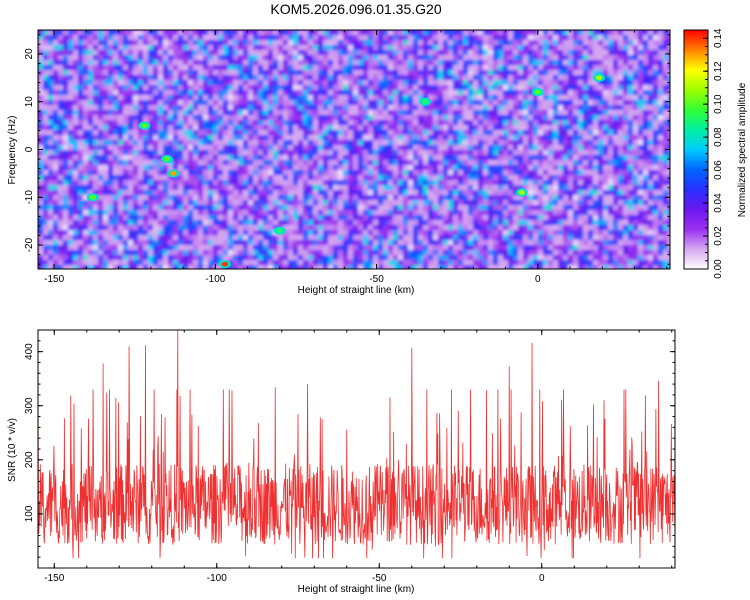  Describe the element at coordinates (718, 203) in the screenshot. I see `colorbar-tick-label: 0.04` at that location.